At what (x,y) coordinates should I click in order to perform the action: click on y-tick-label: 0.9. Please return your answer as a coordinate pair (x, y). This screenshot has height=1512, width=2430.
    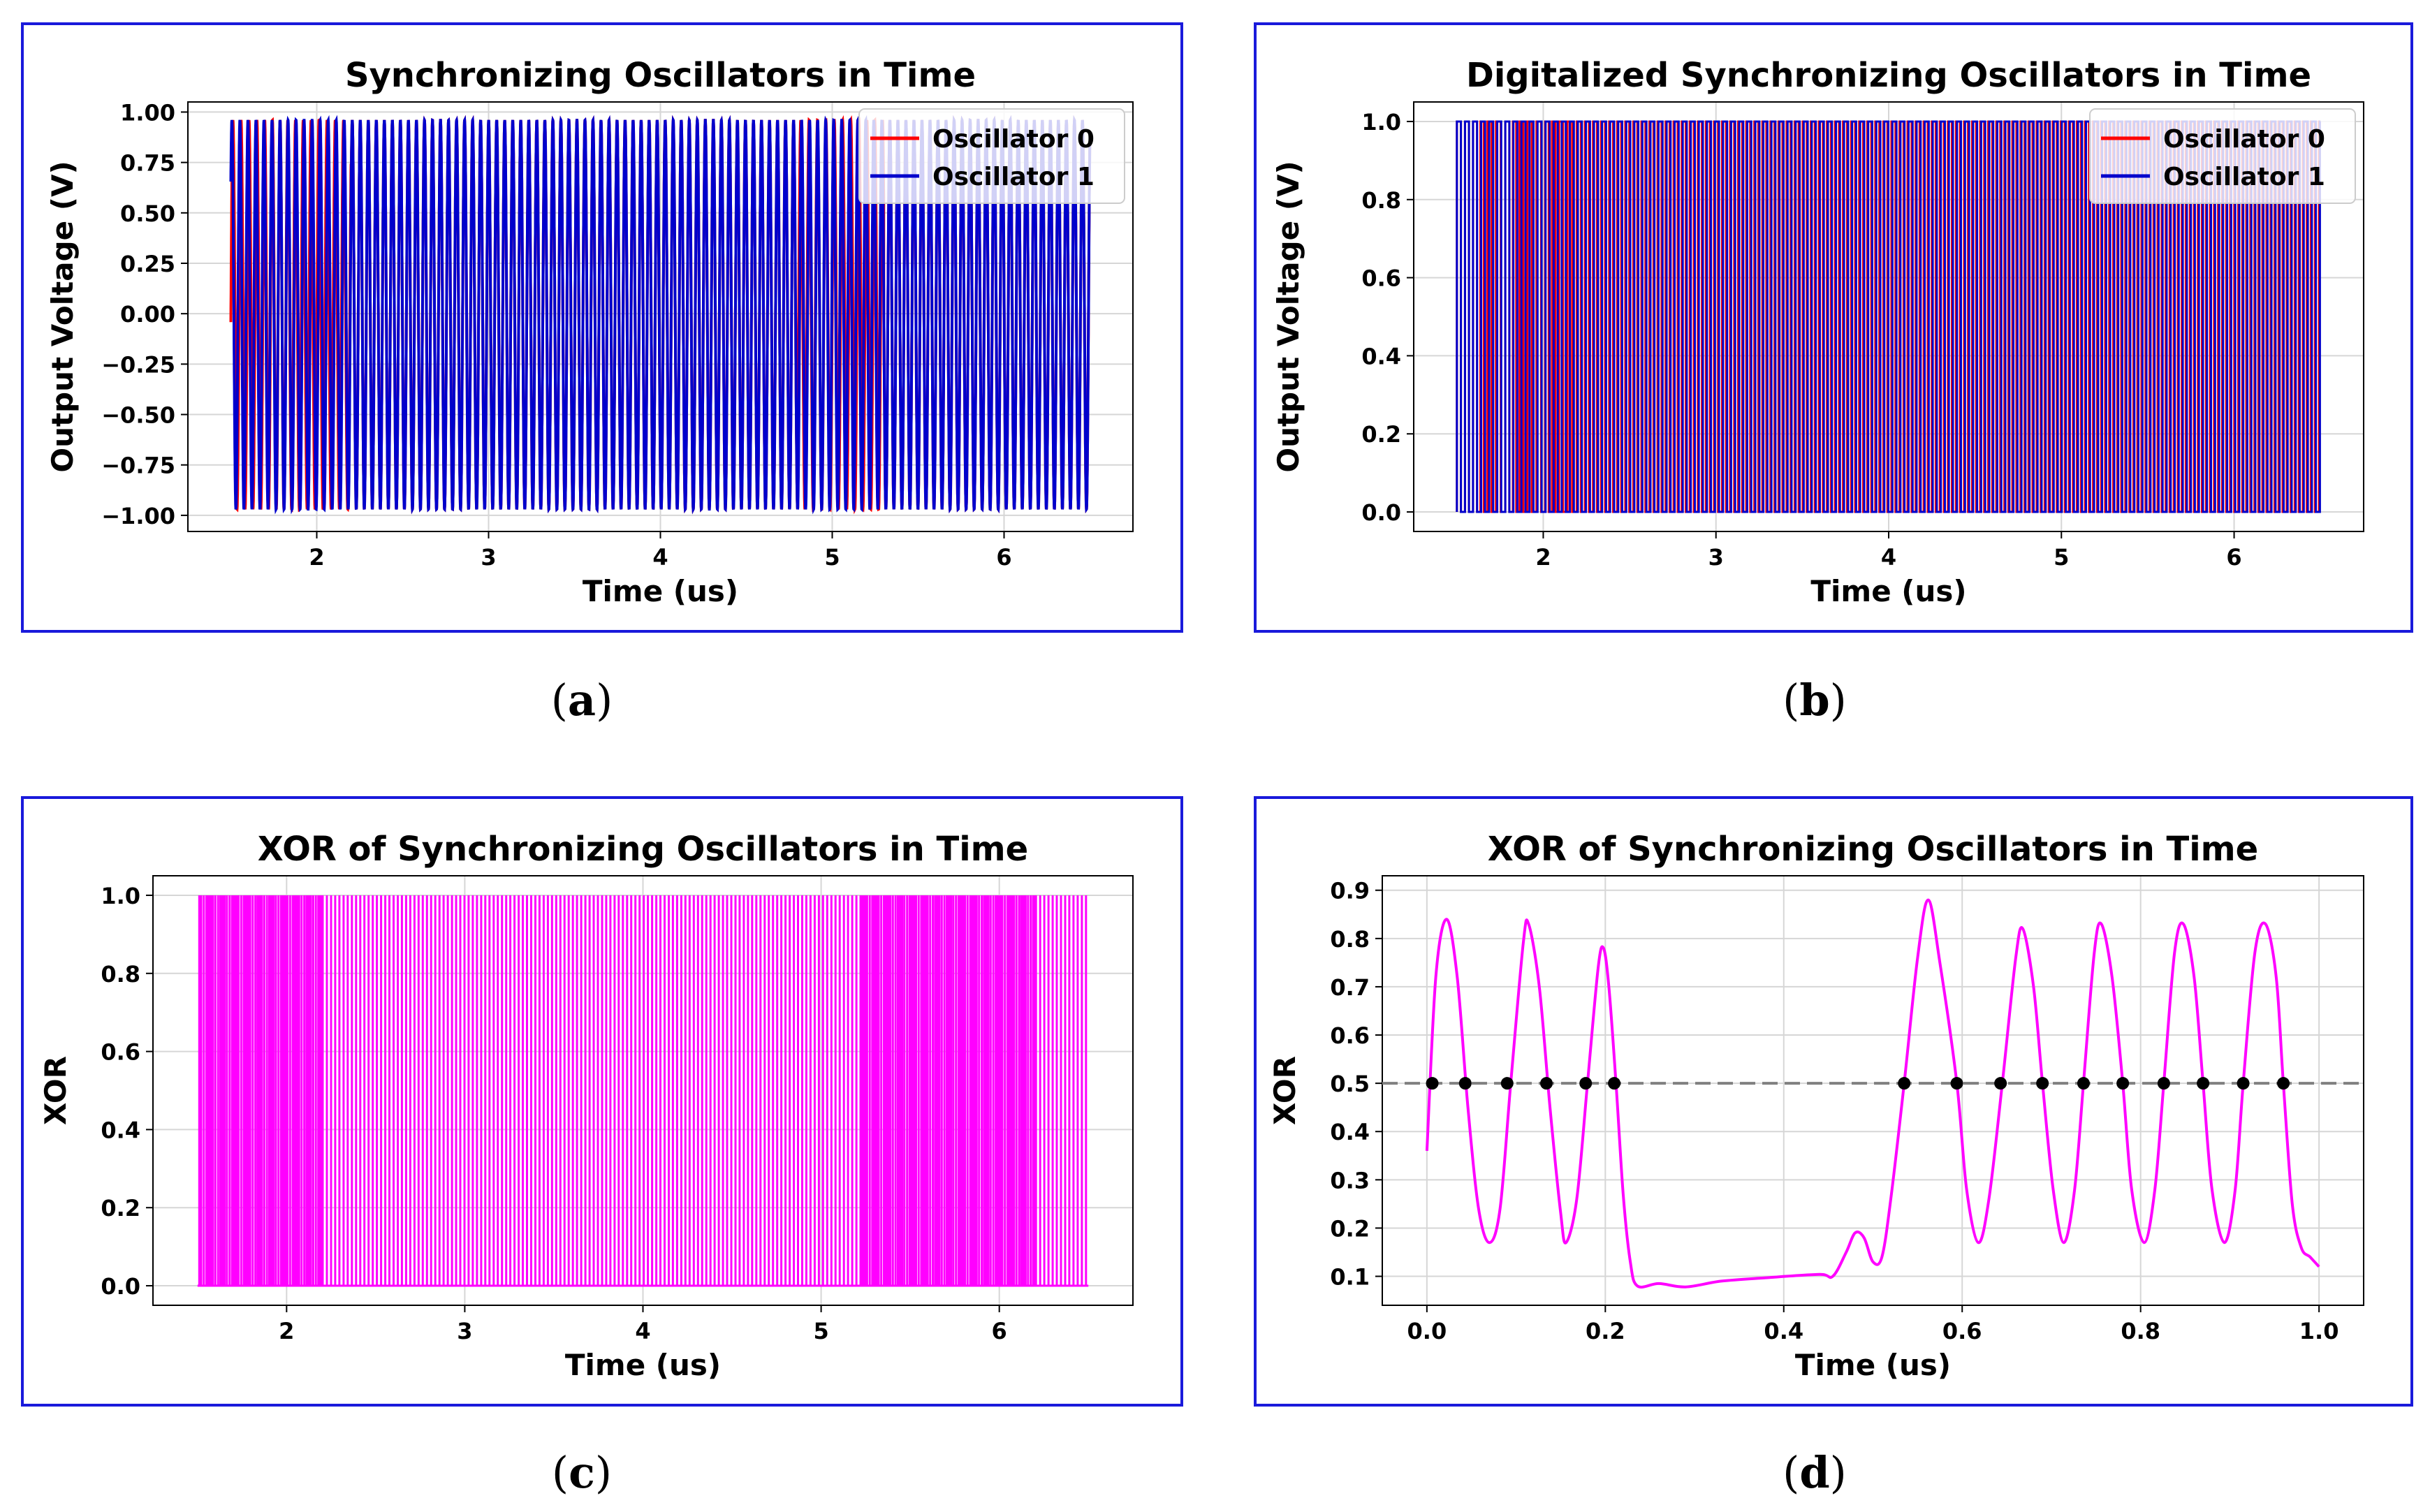
    Looking at the image, I should click on (1350, 891).